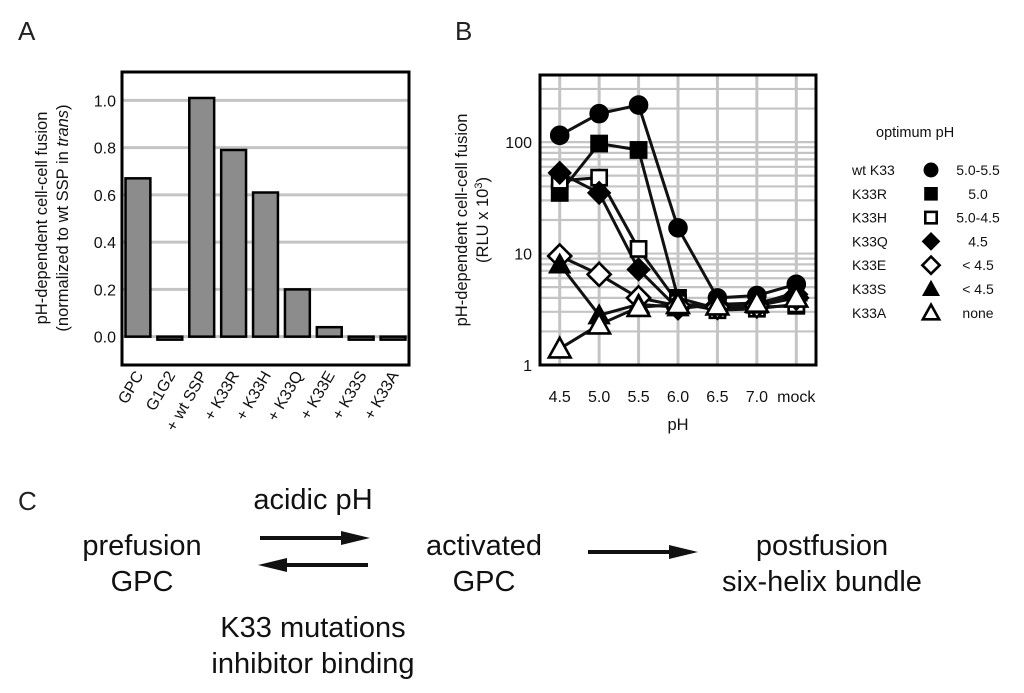 This screenshot has width=1024, height=693. I want to click on legend-entry-name: K33E, so click(869, 265).